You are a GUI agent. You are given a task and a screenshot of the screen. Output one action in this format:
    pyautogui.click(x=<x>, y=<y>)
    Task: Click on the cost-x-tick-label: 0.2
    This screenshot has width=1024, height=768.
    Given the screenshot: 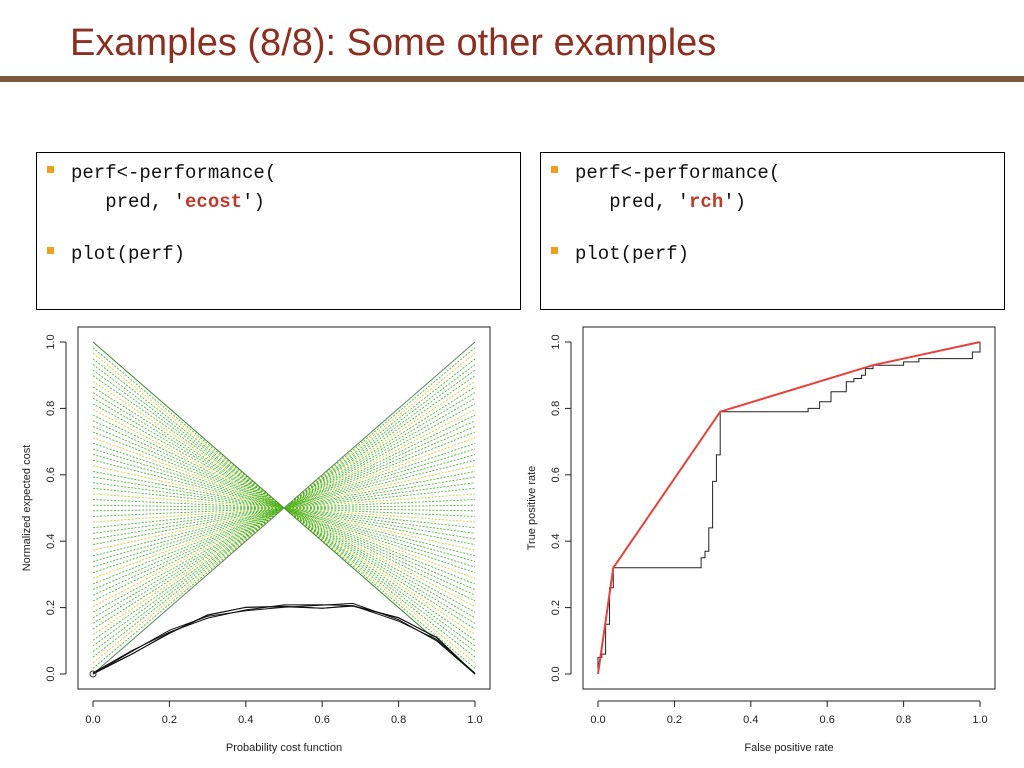 What is the action you would take?
    pyautogui.click(x=169, y=720)
    